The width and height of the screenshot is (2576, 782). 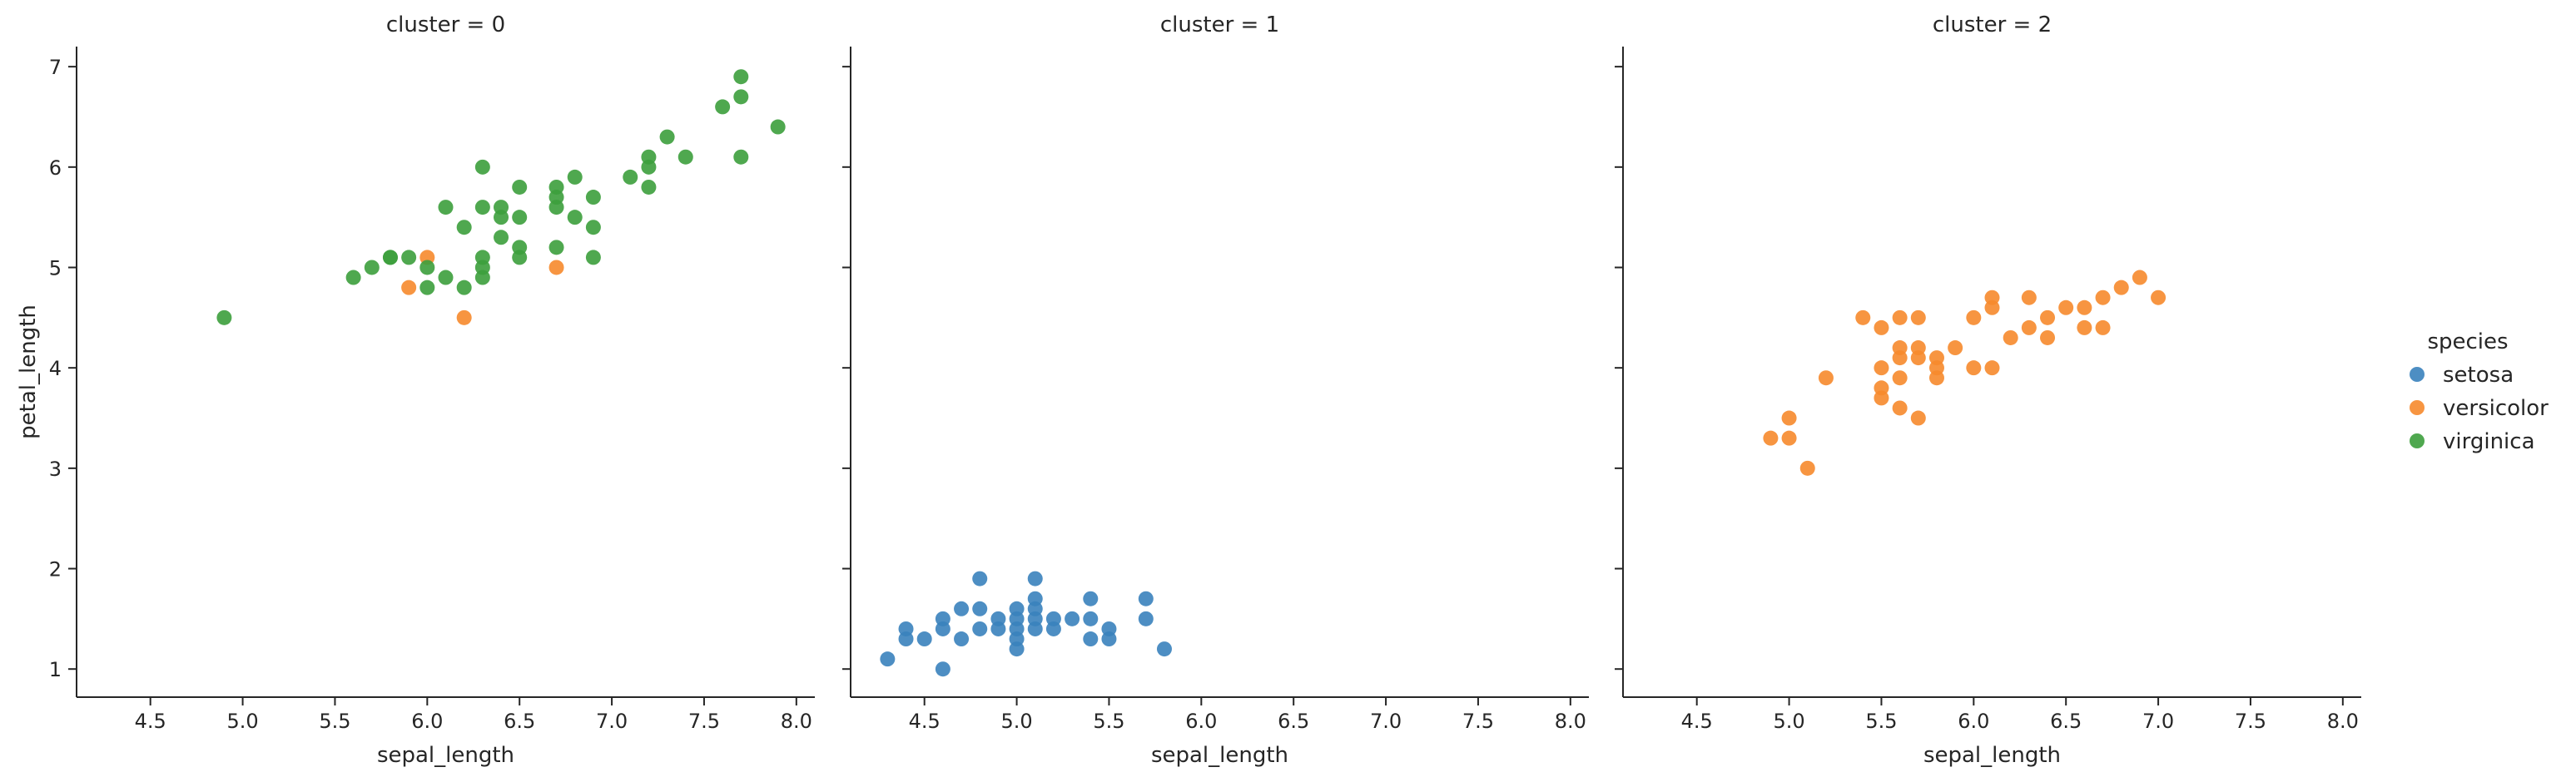 I want to click on legend-label: virginica, so click(x=2489, y=441).